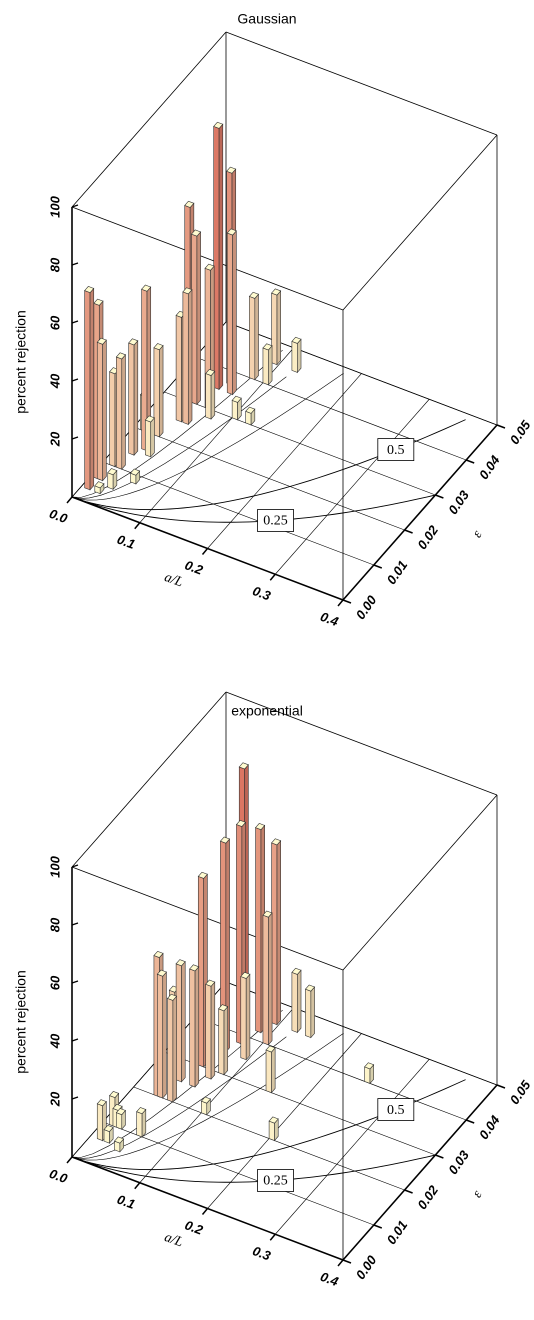  I want to click on contour-curve, so click(253, 508).